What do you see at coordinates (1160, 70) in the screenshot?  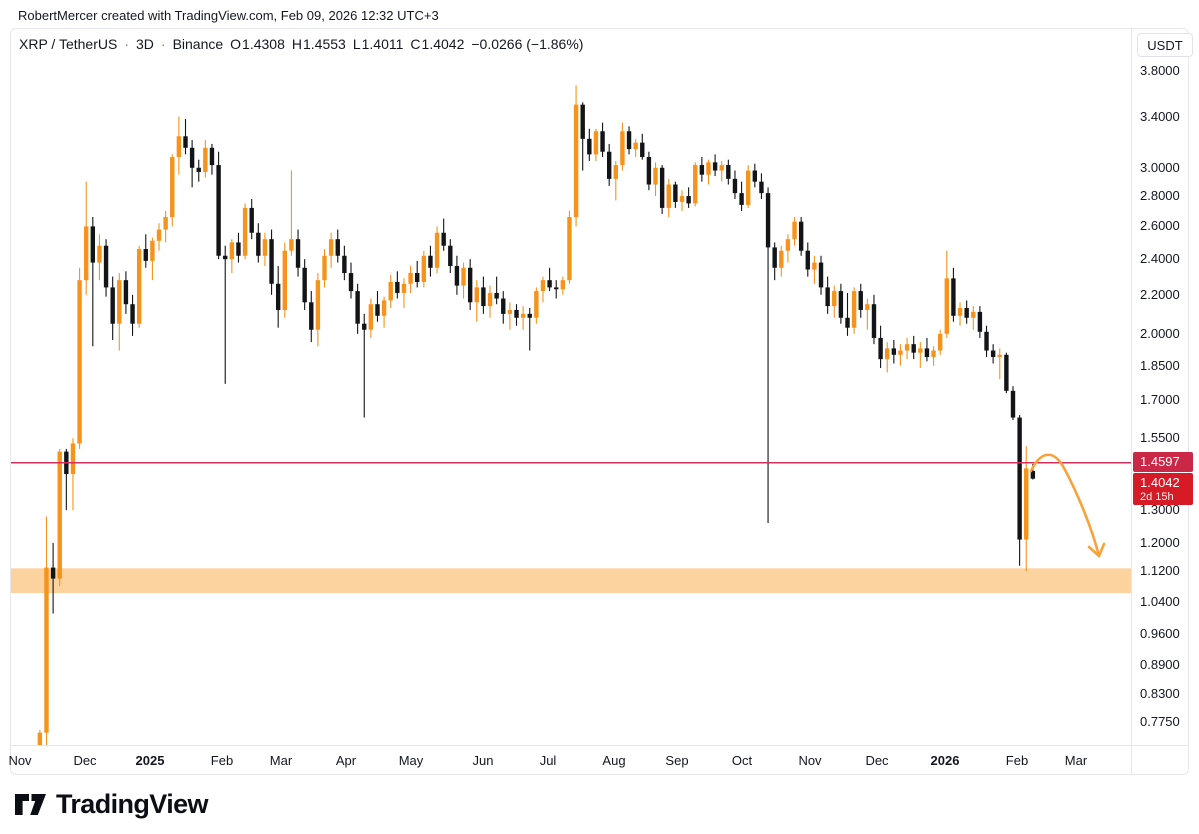 I see `price-axis-label: 3.8000` at bounding box center [1160, 70].